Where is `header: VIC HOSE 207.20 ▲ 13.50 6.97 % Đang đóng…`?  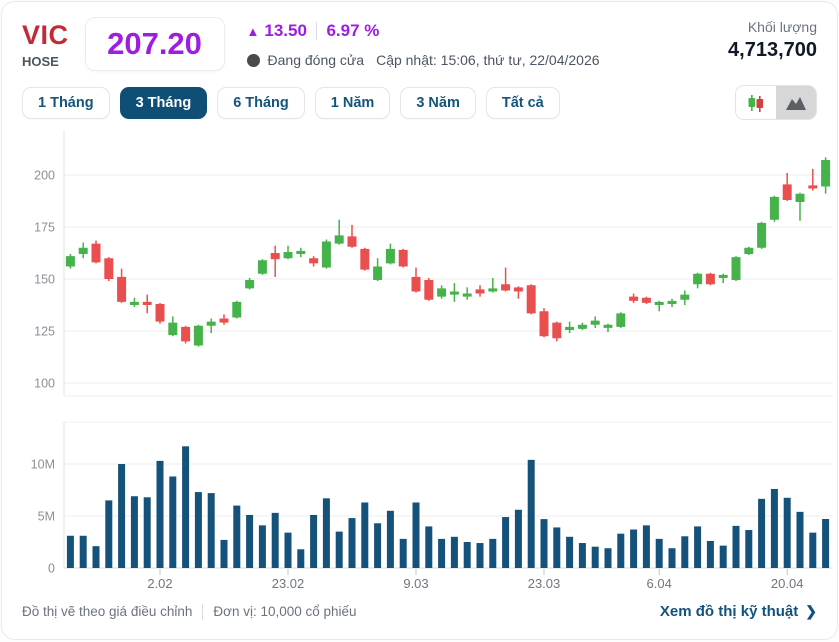
header: VIC HOSE 207.20 ▲ 13.50 6.97 % Đang đóng… is located at coordinates (419, 36).